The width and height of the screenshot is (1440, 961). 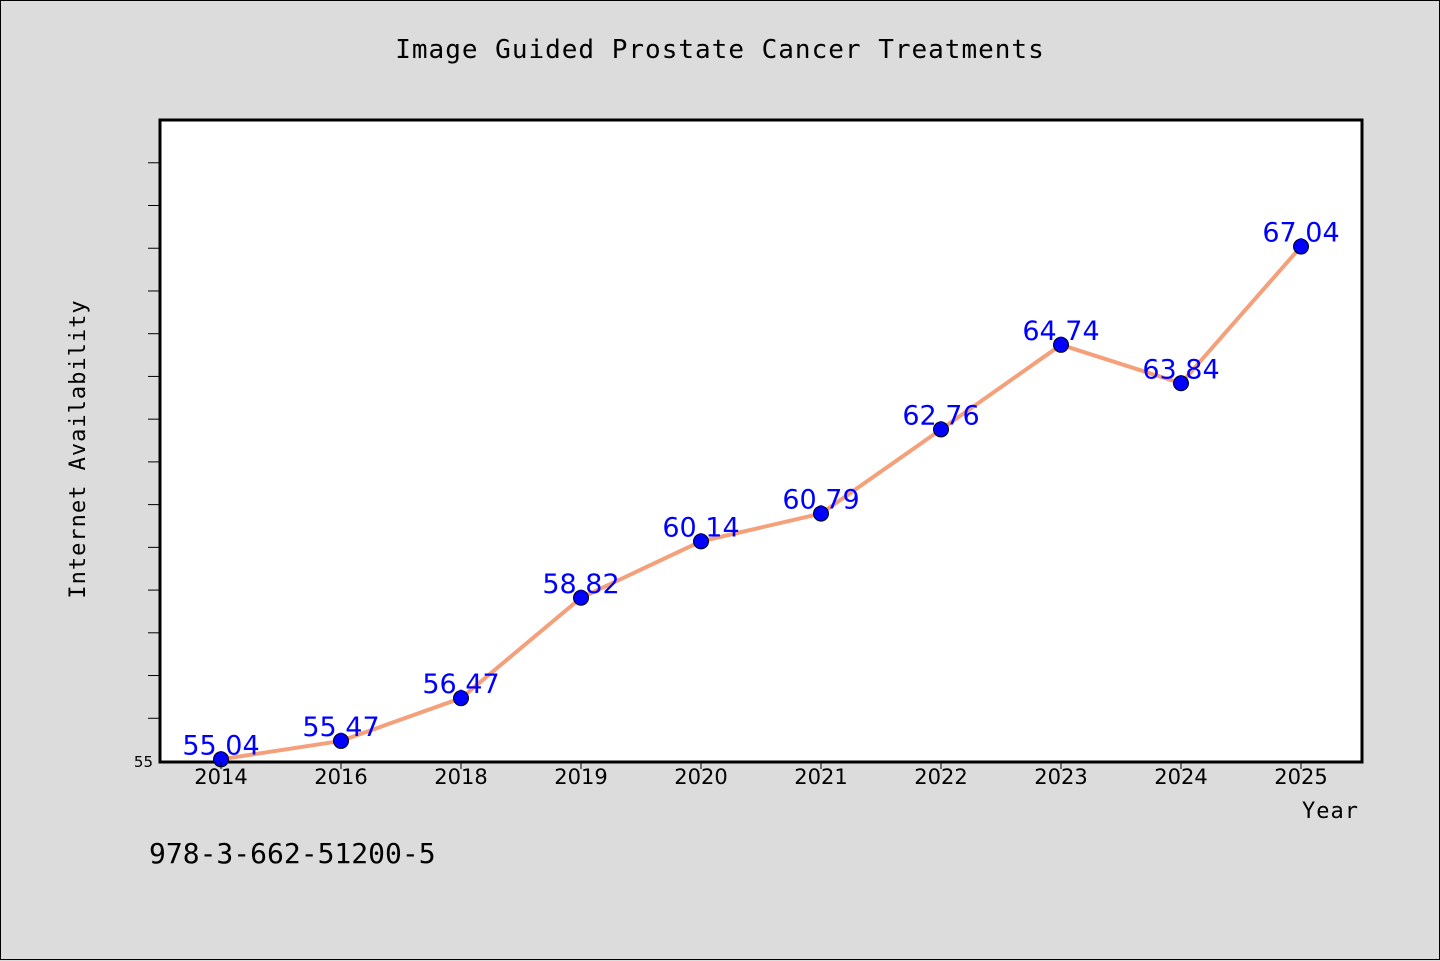 What do you see at coordinates (1060, 331) in the screenshot?
I see `data-label: 64.74` at bounding box center [1060, 331].